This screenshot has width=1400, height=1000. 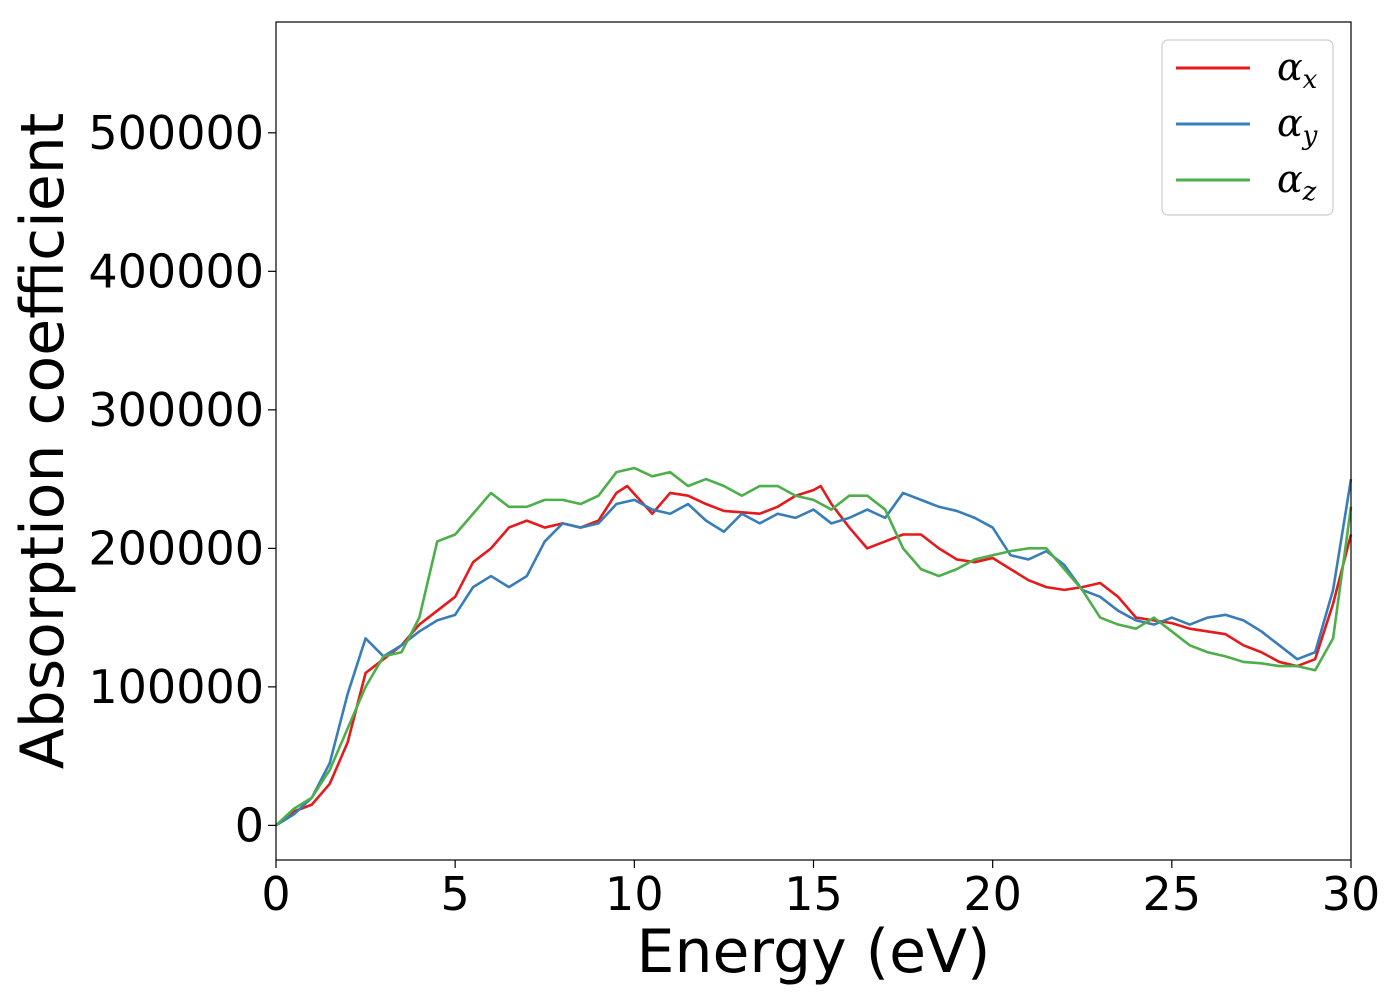 What do you see at coordinates (176, 548) in the screenshot?
I see `y-tick-label: 200000` at bounding box center [176, 548].